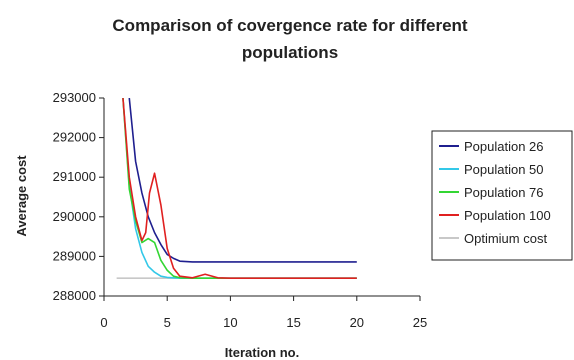 Image resolution: width=574 pixels, height=360 pixels. What do you see at coordinates (74, 295) in the screenshot?
I see `y-tick-label: 288000` at bounding box center [74, 295].